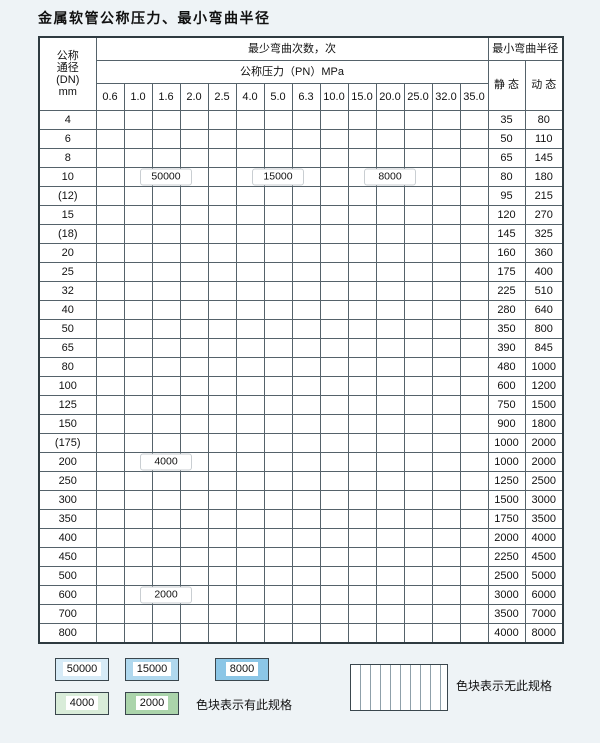  I want to click on region-label: 15000, so click(278, 177).